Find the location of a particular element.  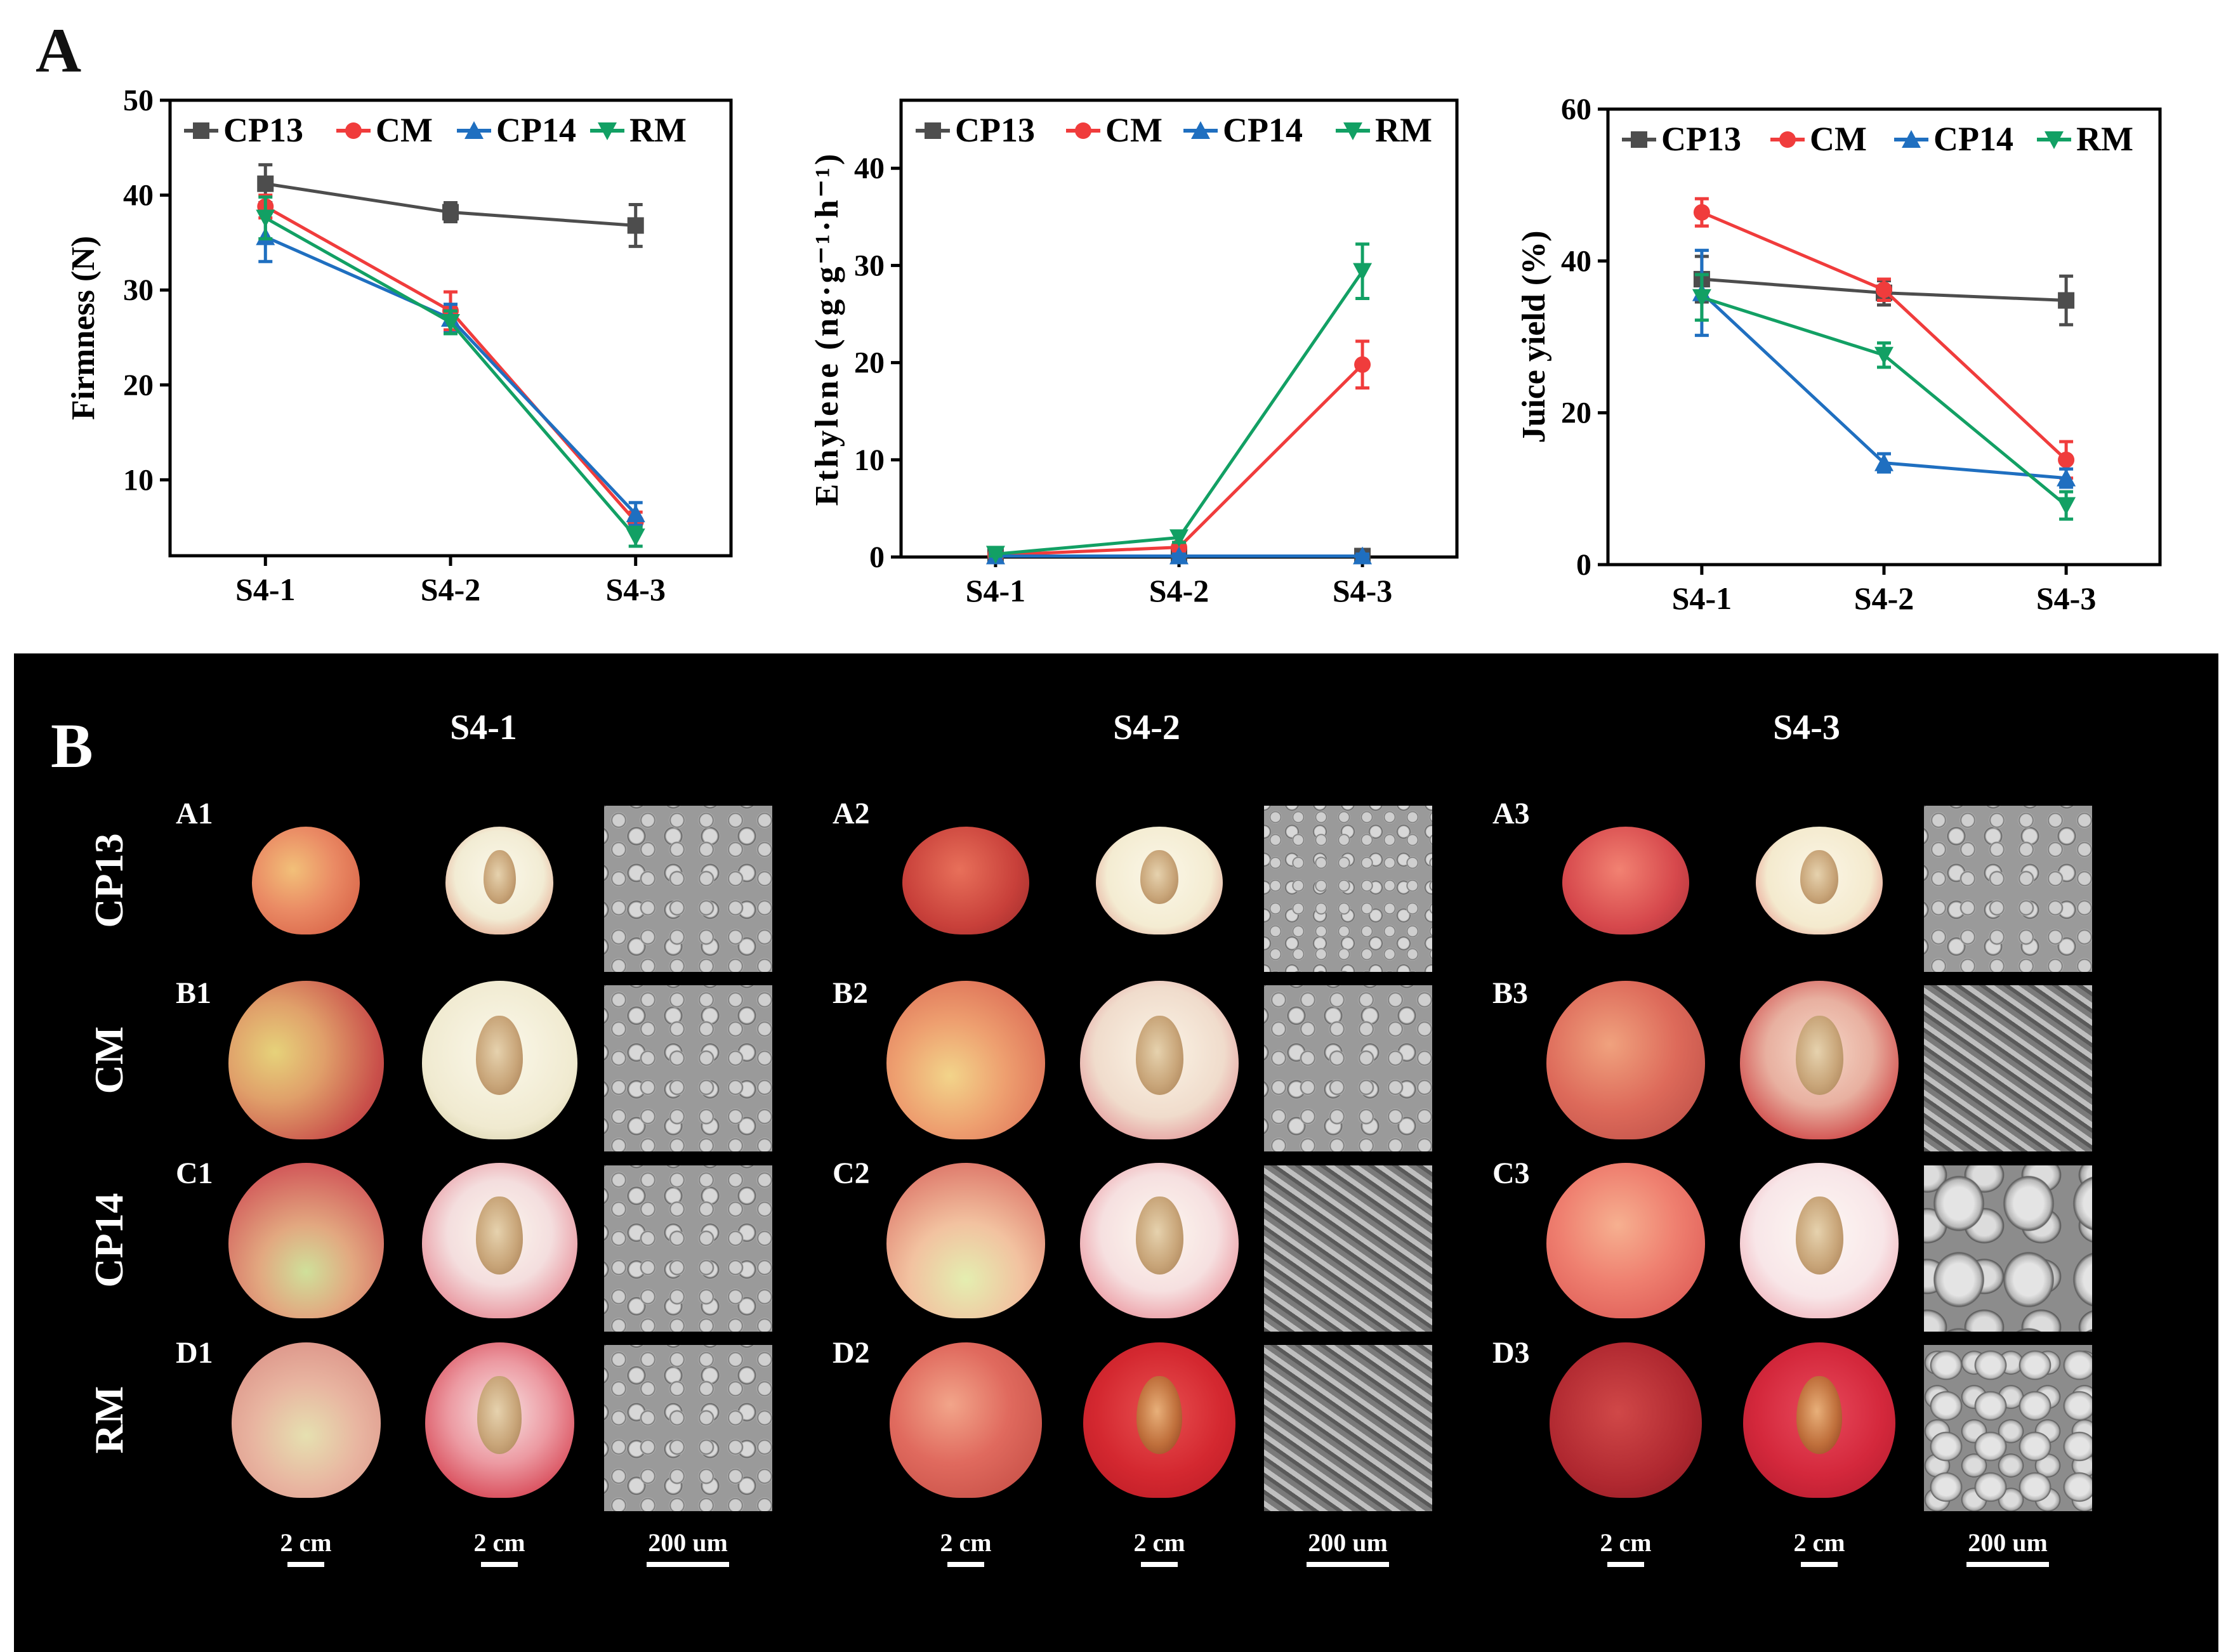

row-label-cp13: CP13 is located at coordinates (108, 880).